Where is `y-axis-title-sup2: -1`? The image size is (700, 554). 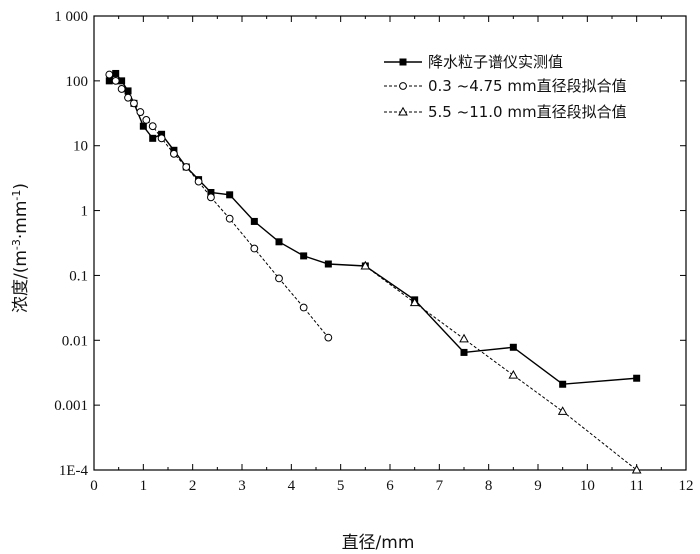
y-axis-title-sup2: -1 is located at coordinates (16, 195).